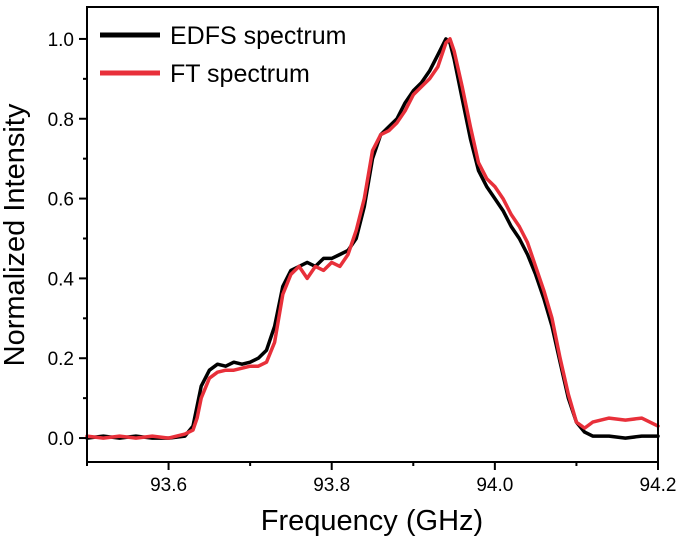 Image resolution: width=685 pixels, height=539 pixels. I want to click on x-tick-label: 93.8, so click(331, 485).